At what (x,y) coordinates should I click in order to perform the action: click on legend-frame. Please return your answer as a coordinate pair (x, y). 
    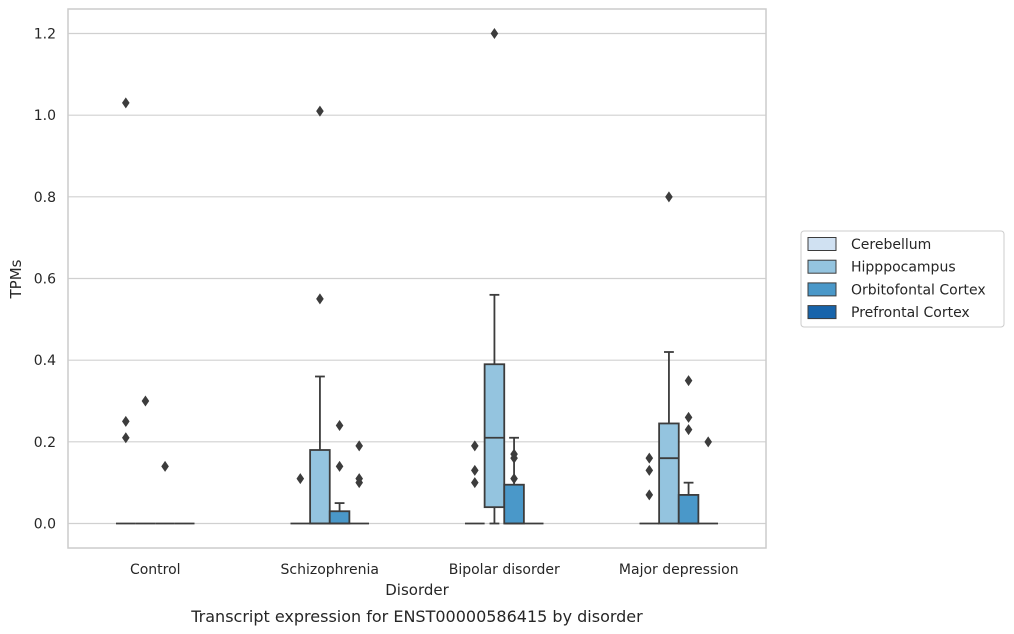
    Looking at the image, I should click on (902, 279).